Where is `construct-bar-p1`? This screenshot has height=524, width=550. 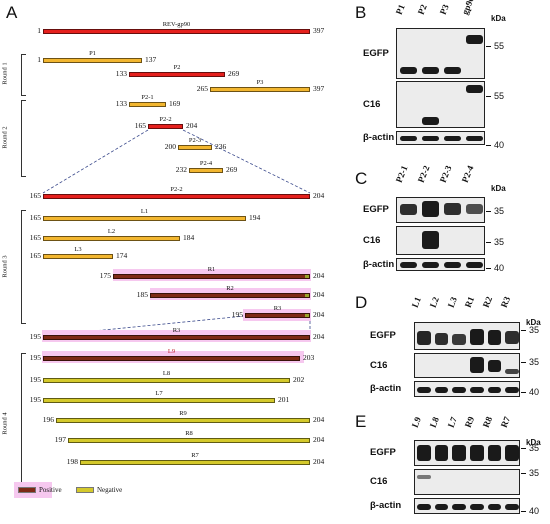
construct-bar-p1 is located at coordinates (92, 60).